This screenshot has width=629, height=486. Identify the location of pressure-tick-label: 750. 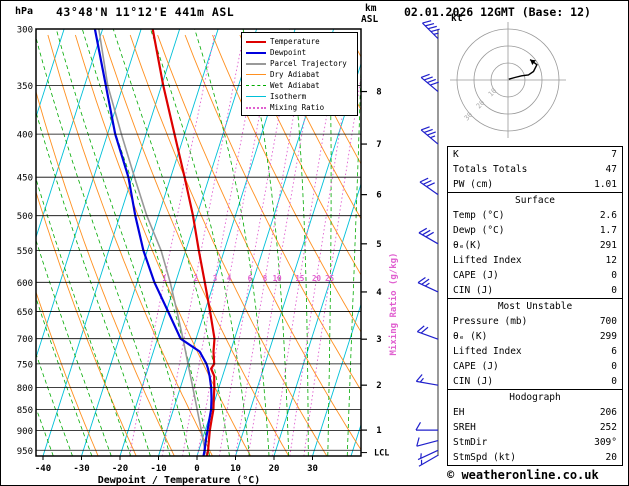
(25, 365).